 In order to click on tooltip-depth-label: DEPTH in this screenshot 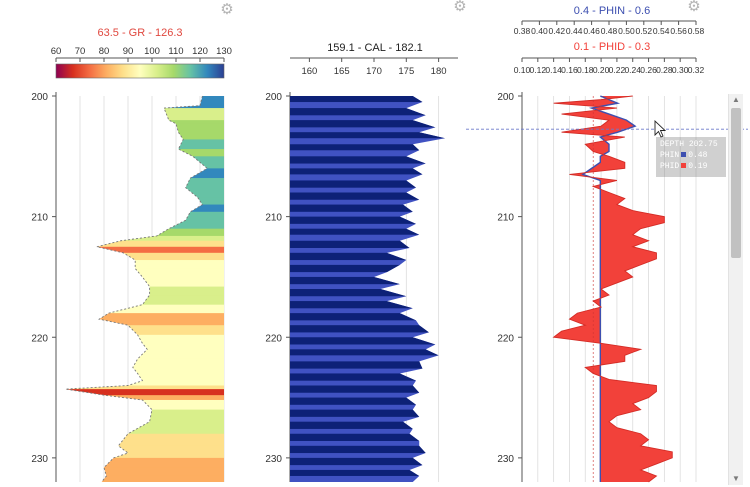, I will do `click(672, 144)`.